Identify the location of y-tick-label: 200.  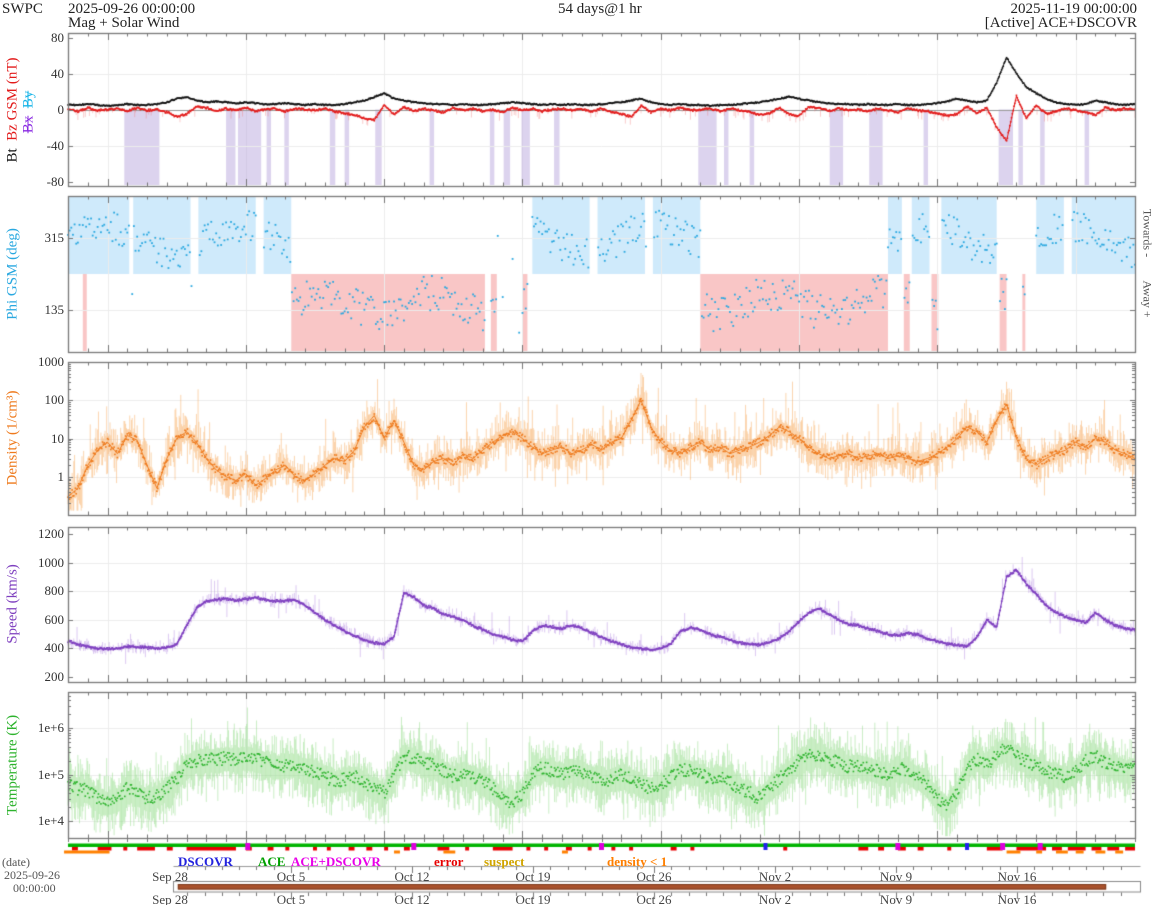
(54, 676).